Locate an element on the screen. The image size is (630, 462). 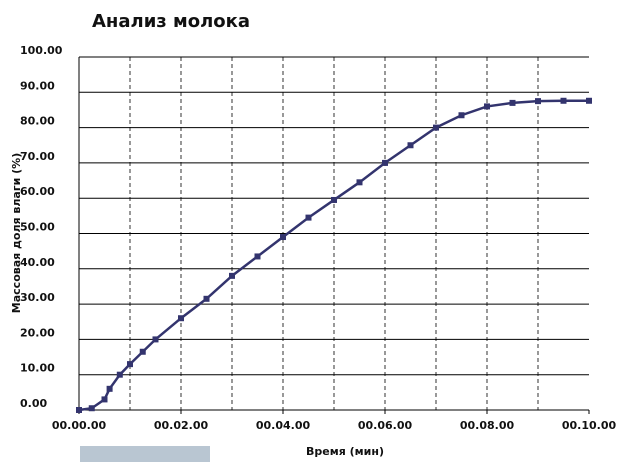
y-tick-label: 40.00 is located at coordinates (37, 262).